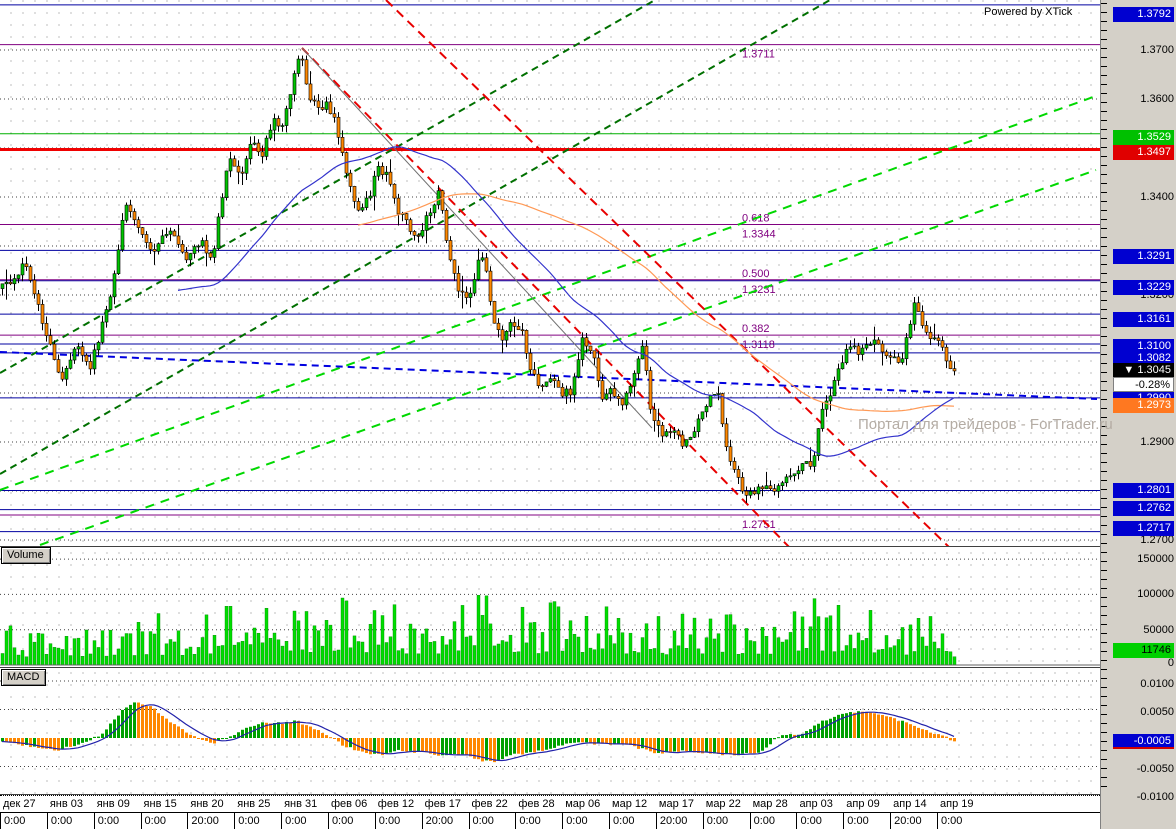 The image size is (1176, 829). Describe the element at coordinates (758, 345) in the screenshot. I see `fib-price-label: 1.3118` at that location.